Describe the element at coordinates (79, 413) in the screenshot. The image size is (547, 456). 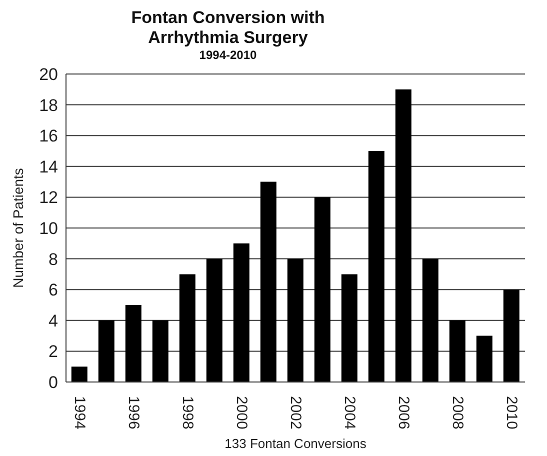
I see `x-tick-label: 1994` at that location.